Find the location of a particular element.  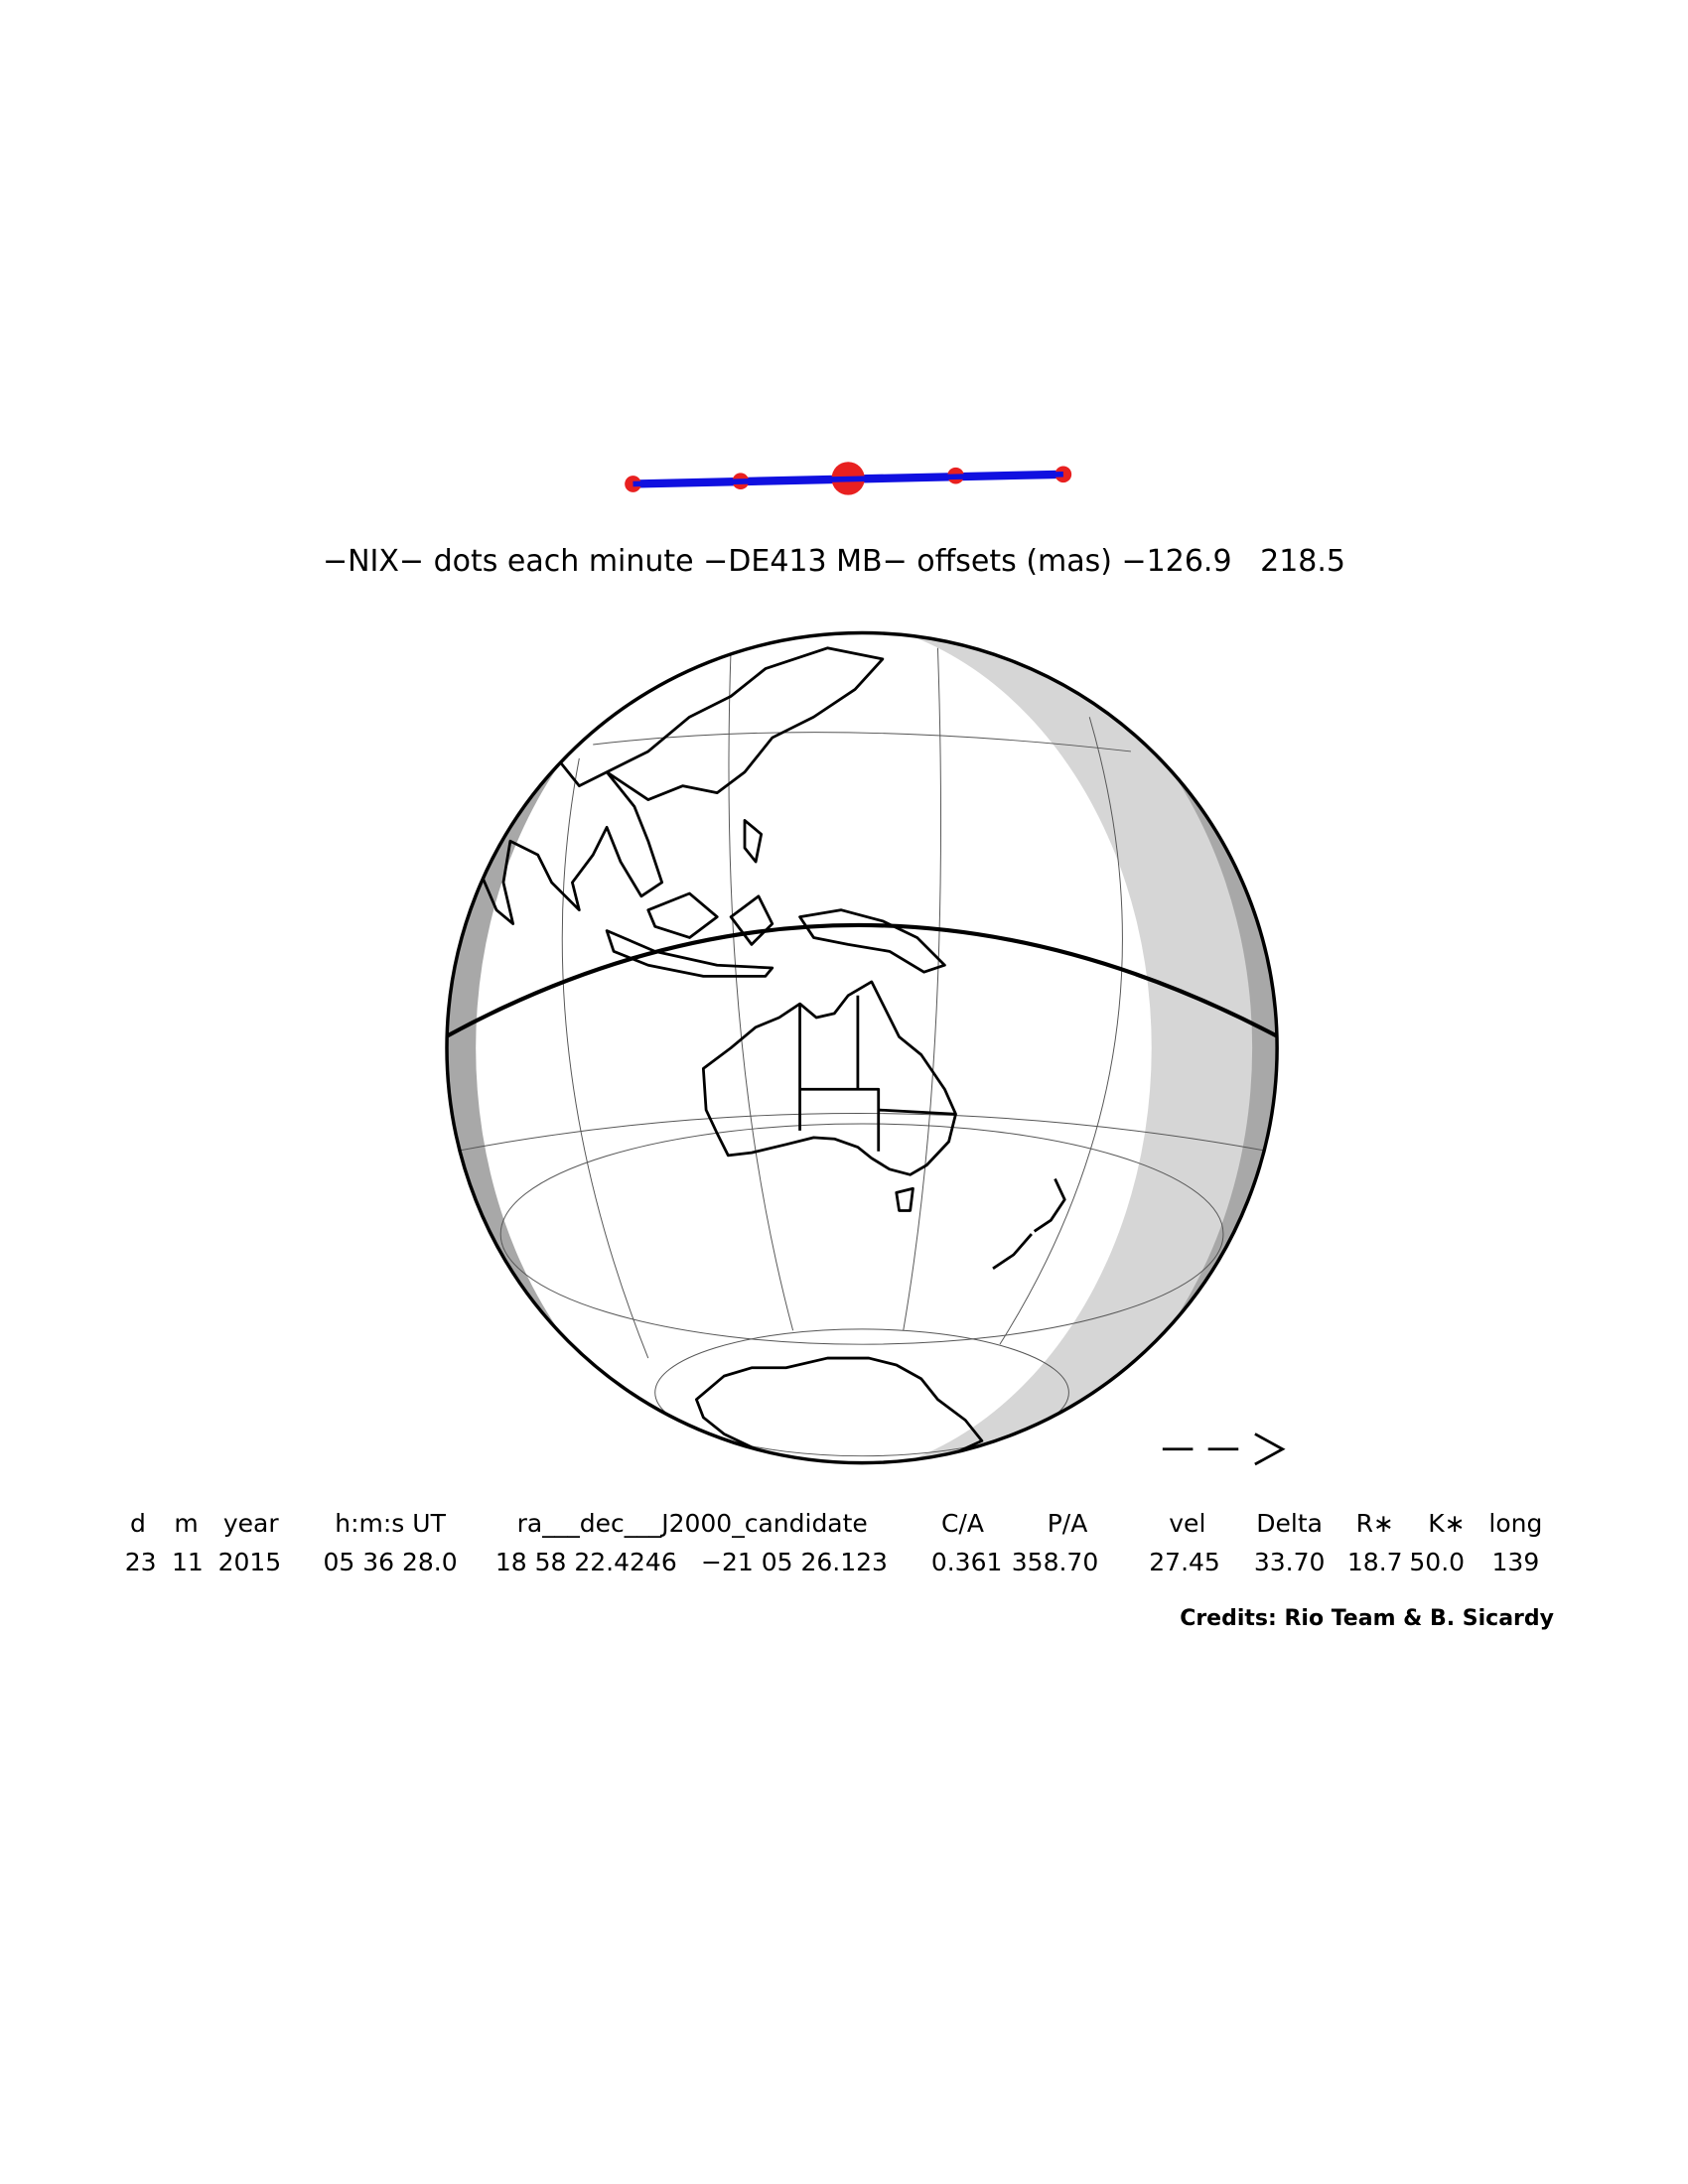

australia is located at coordinates (829, 1078).